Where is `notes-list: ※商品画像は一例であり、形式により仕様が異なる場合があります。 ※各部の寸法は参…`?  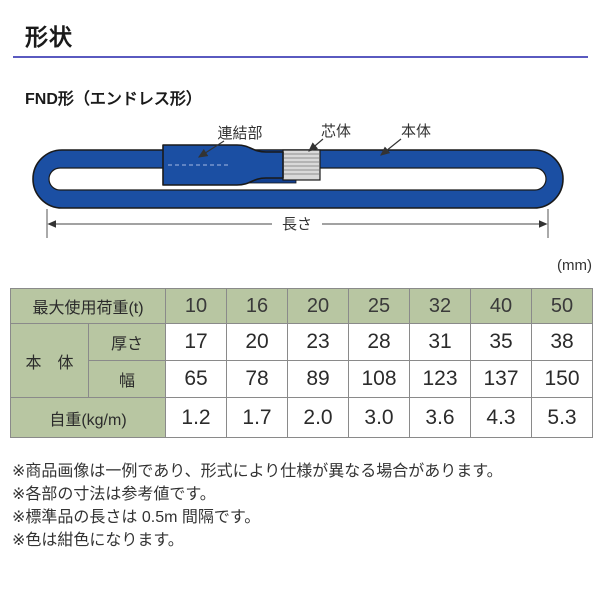
notes-list: ※商品画像は一例であり、形式により仕様が異なる場合があります。 ※各部の寸法は参… is located at coordinates (300, 506).